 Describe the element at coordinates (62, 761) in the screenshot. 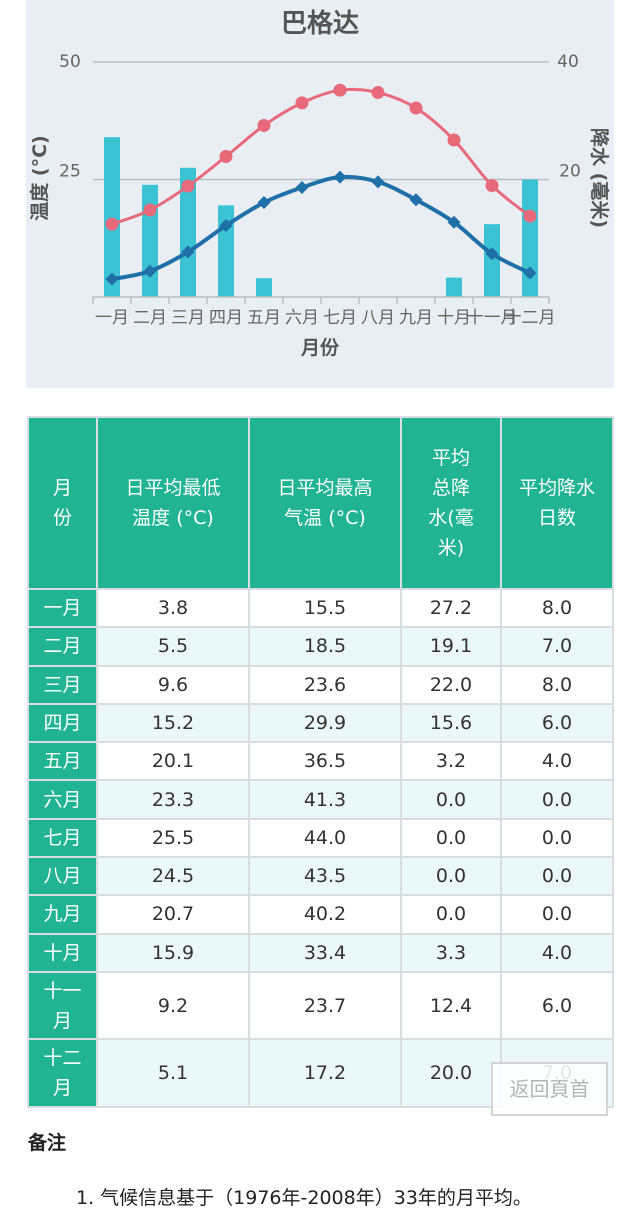

I see `row-month: 五月` at that location.